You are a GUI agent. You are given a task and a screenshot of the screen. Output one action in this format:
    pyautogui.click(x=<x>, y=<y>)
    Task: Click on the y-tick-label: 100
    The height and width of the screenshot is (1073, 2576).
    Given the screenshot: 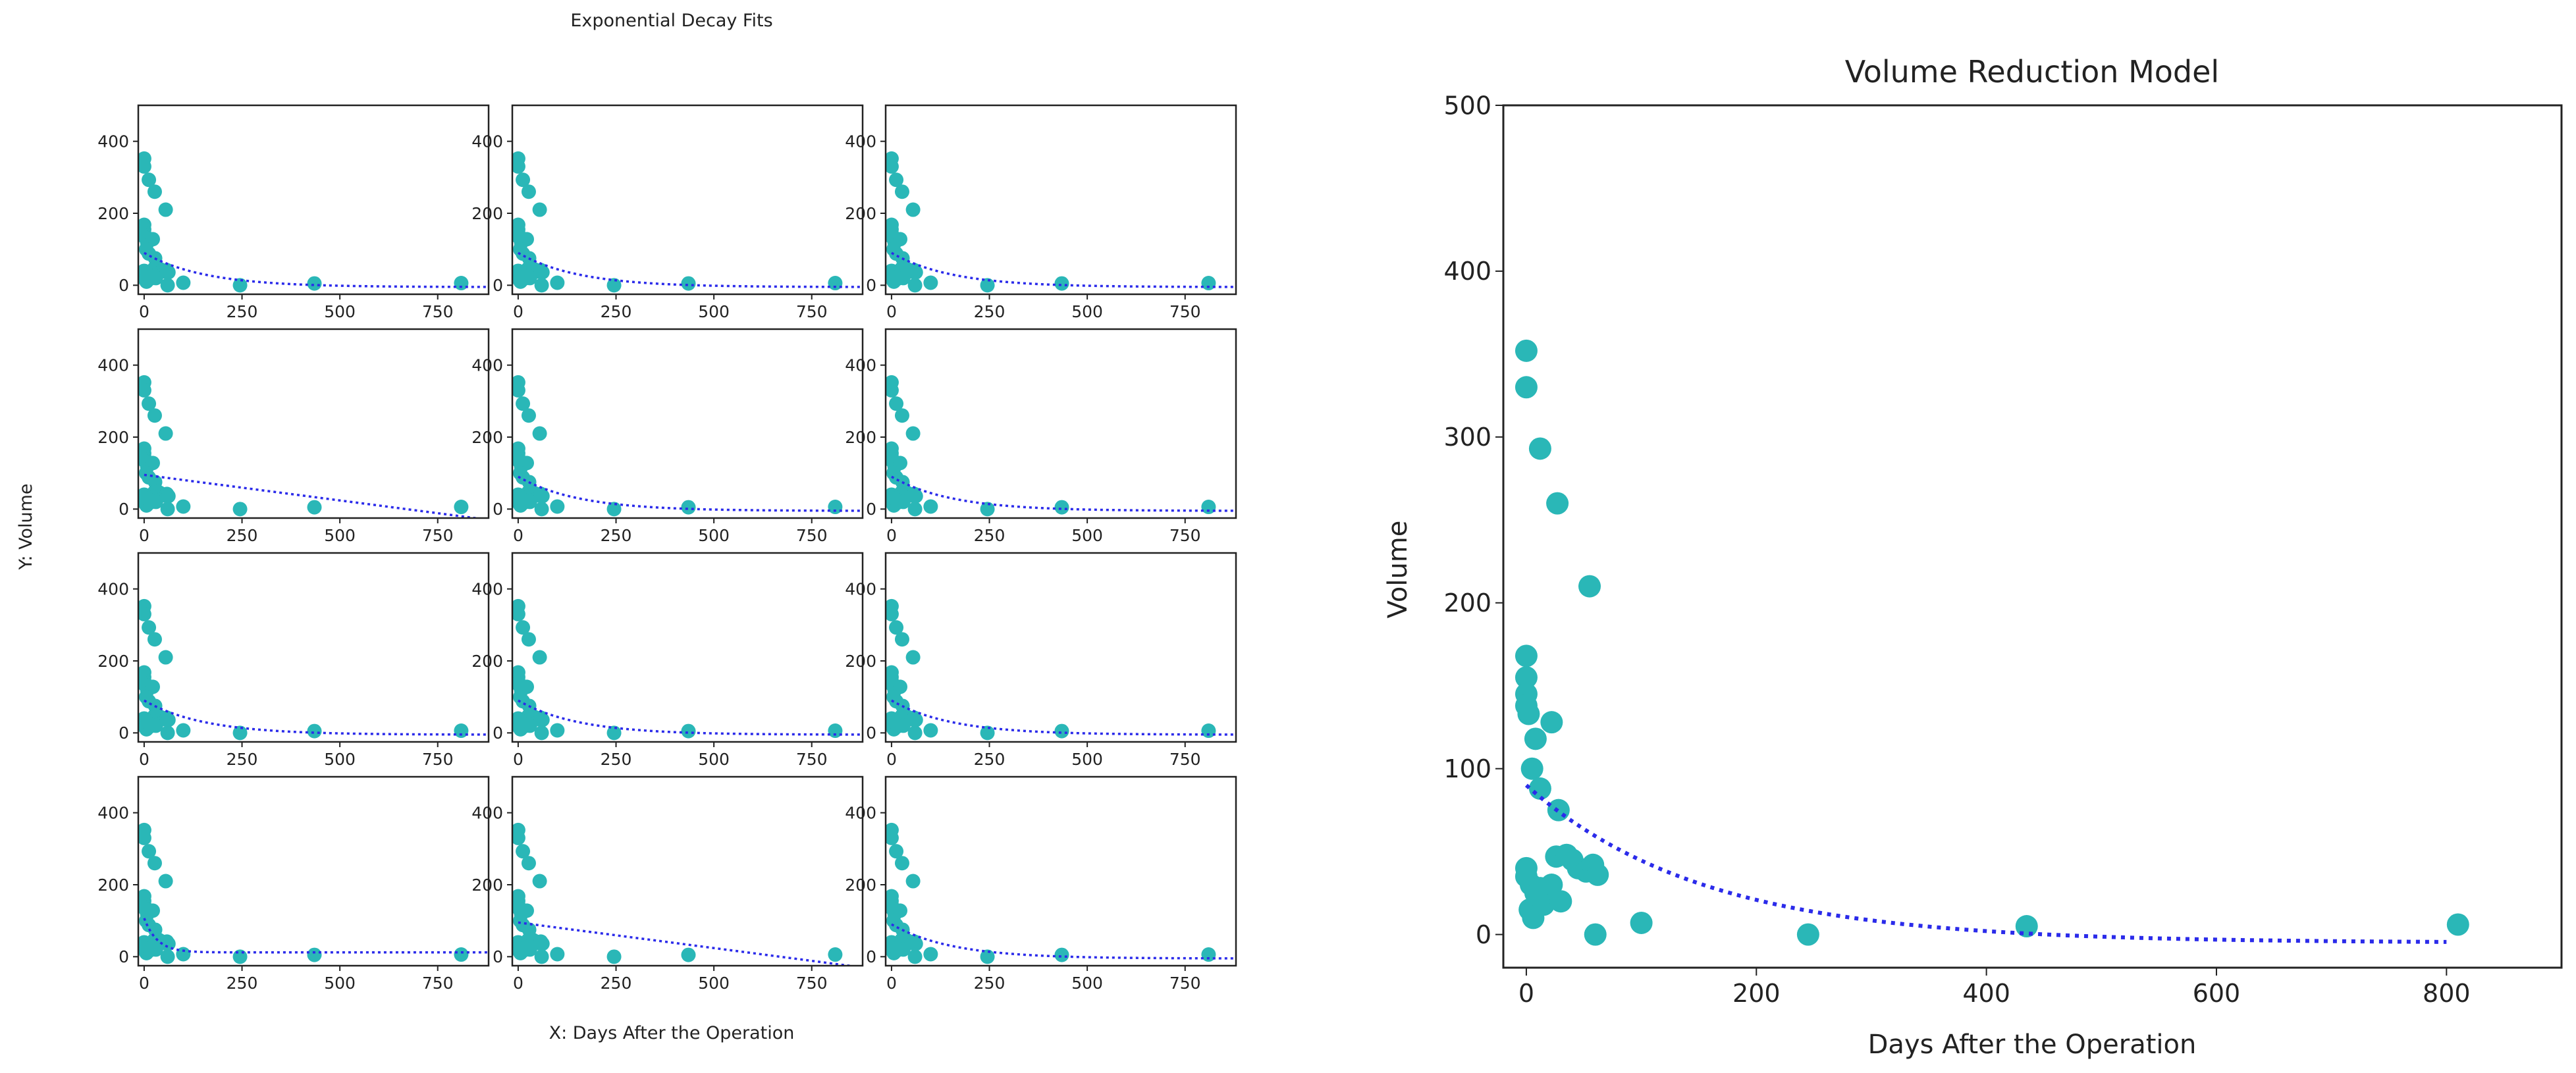 What is the action you would take?
    pyautogui.click(x=1467, y=768)
    